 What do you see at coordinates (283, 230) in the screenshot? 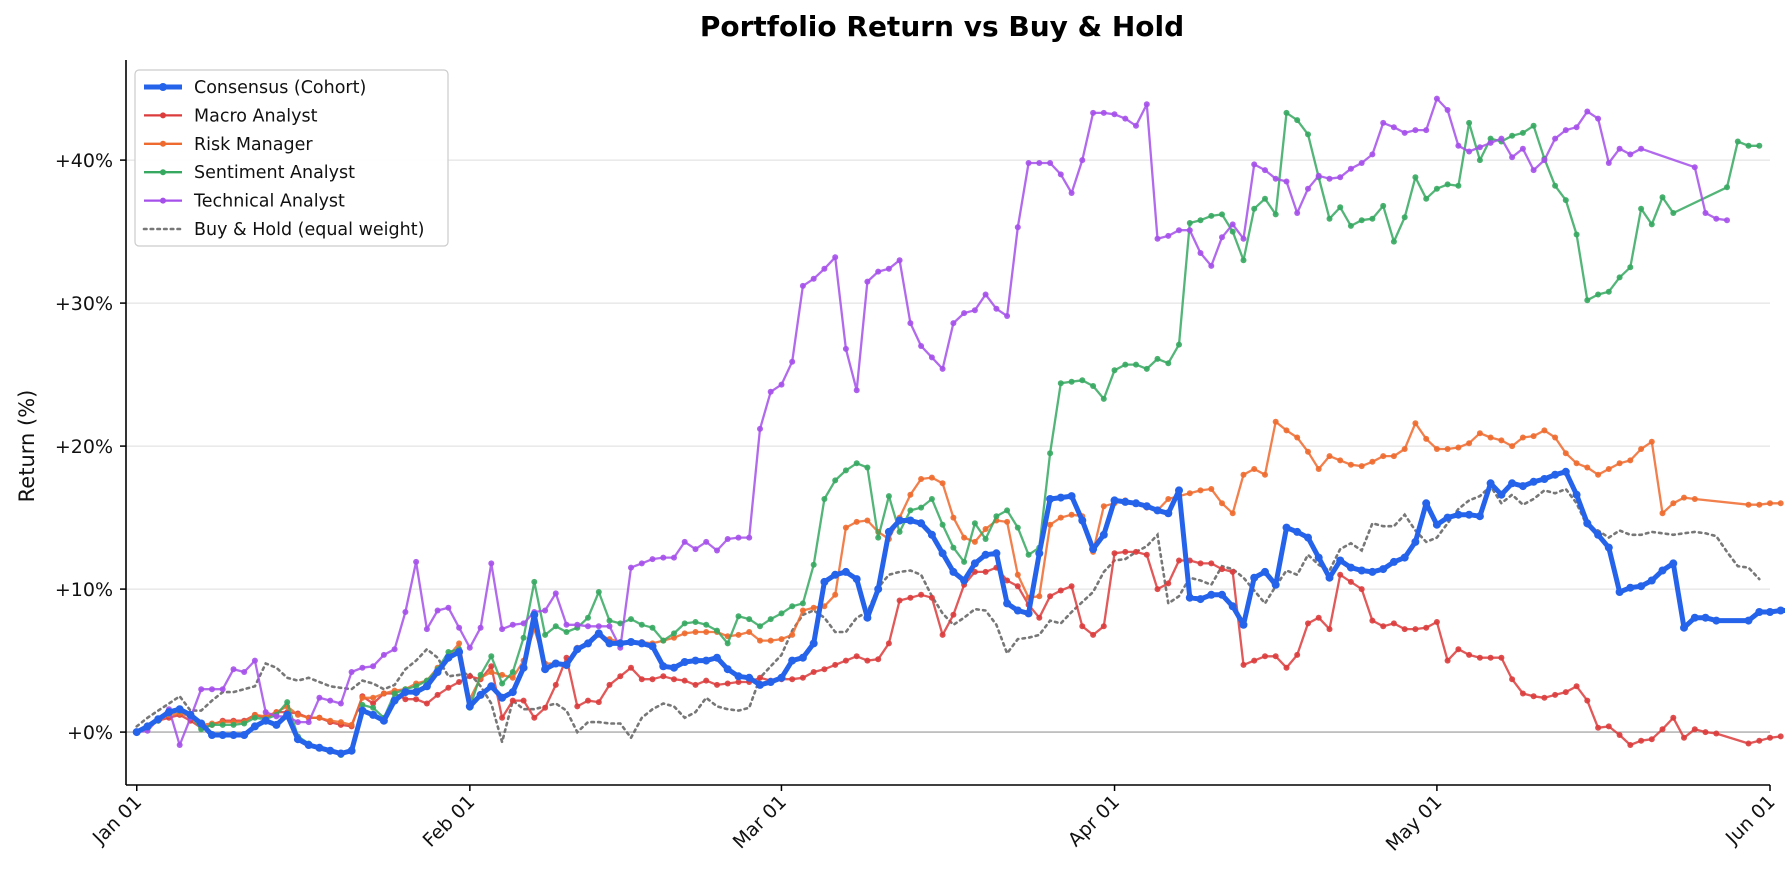
I see `legend-item-buyhold: Buy & Hold (equal weight)` at bounding box center [283, 230].